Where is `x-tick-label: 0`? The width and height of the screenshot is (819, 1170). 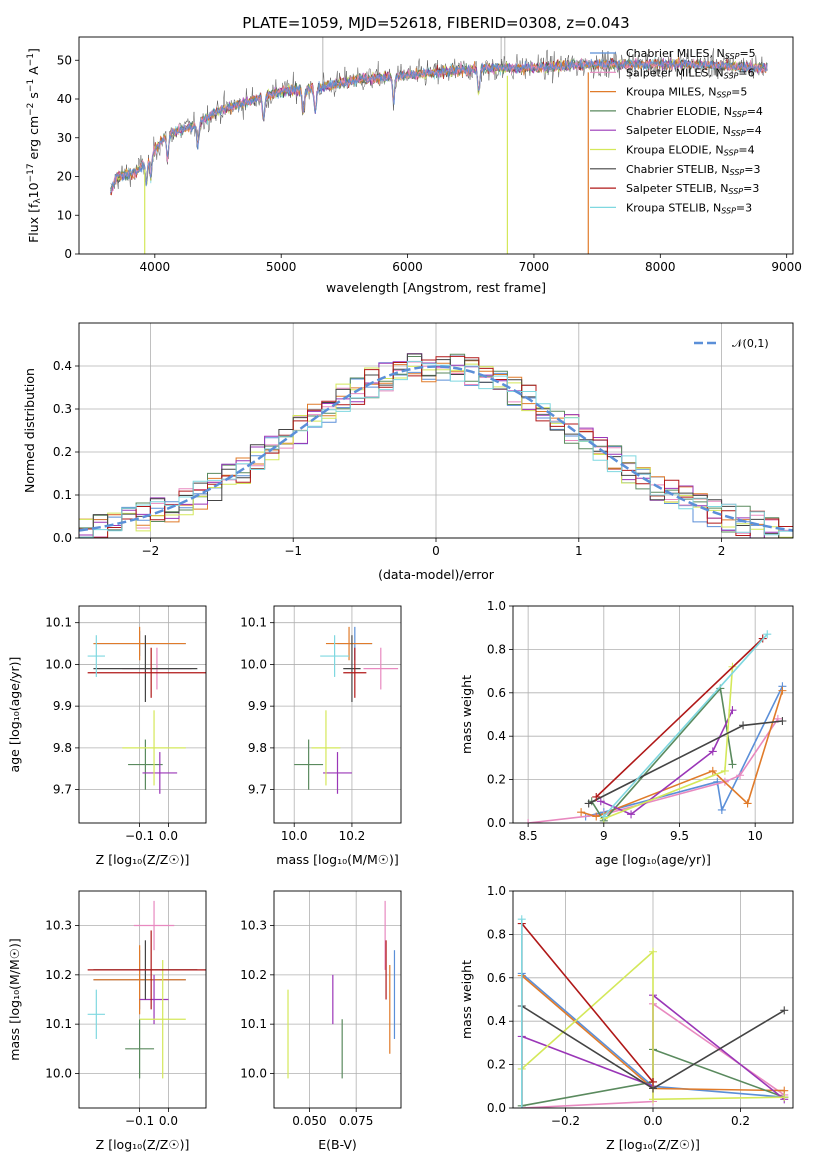 x-tick-label: 0 is located at coordinates (436, 551).